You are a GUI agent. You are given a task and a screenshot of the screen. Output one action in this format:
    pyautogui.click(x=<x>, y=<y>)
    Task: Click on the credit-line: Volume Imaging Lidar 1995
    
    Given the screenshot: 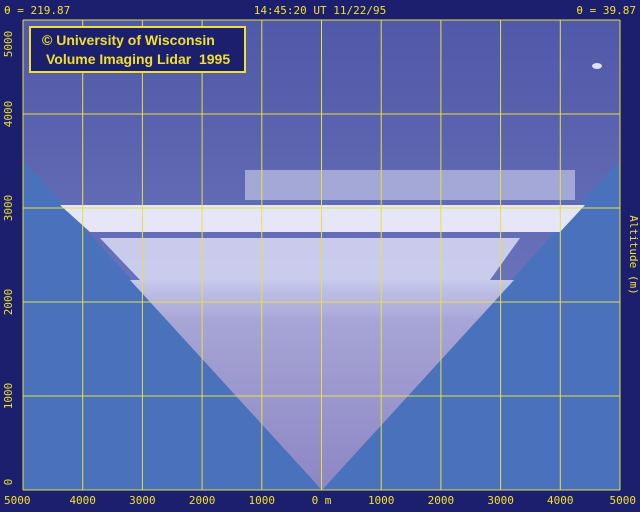 What is the action you would take?
    pyautogui.click(x=138, y=59)
    